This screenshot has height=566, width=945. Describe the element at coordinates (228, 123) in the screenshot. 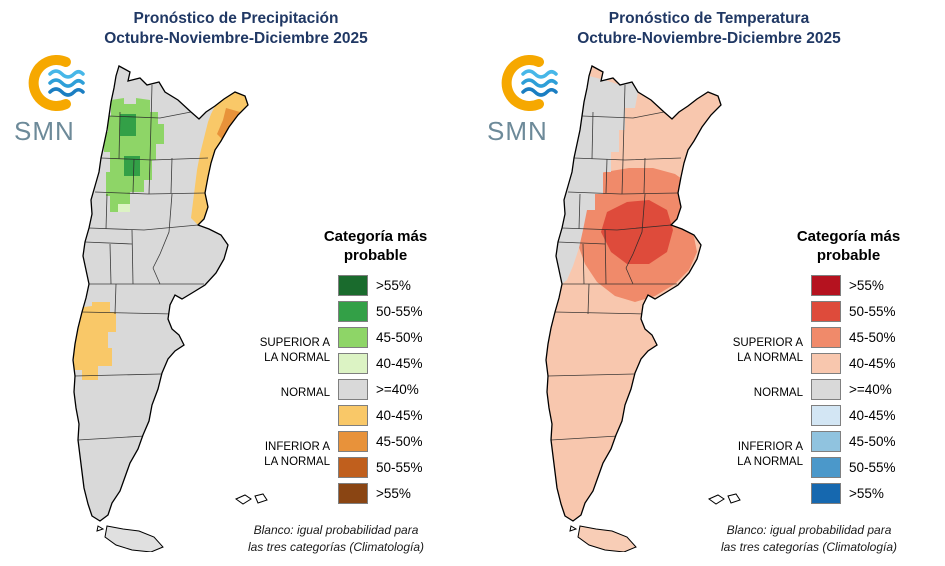

I see `region-misiones-naranja-oscuro` at that location.